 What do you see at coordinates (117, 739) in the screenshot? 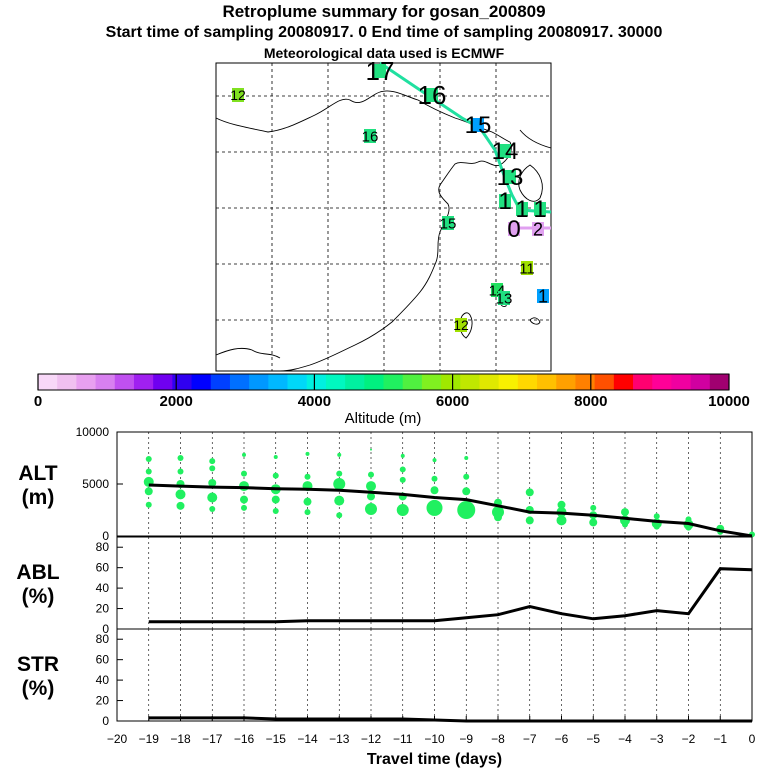
I see `x-tick-label: −20` at bounding box center [117, 739].